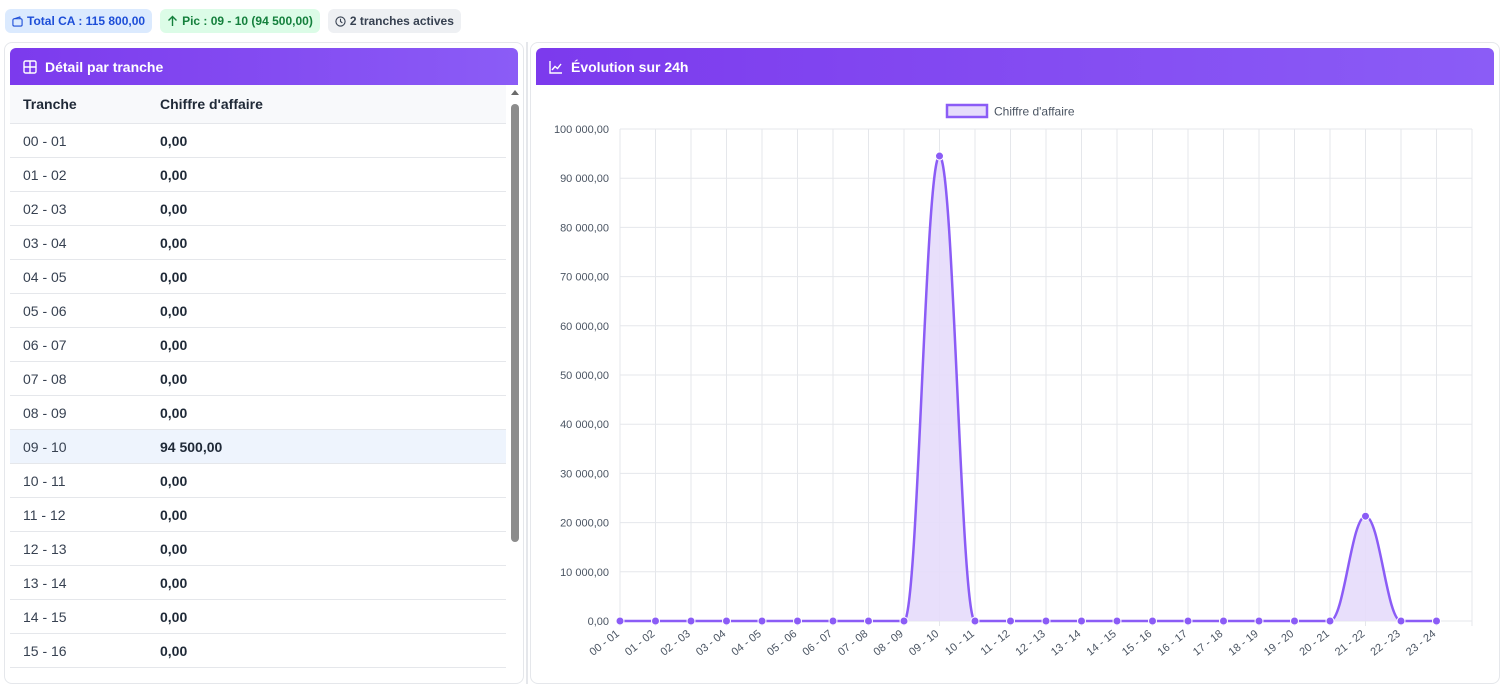 This screenshot has height=700, width=1511. I want to click on table-row: 04 - 05 0,00, so click(258, 277).